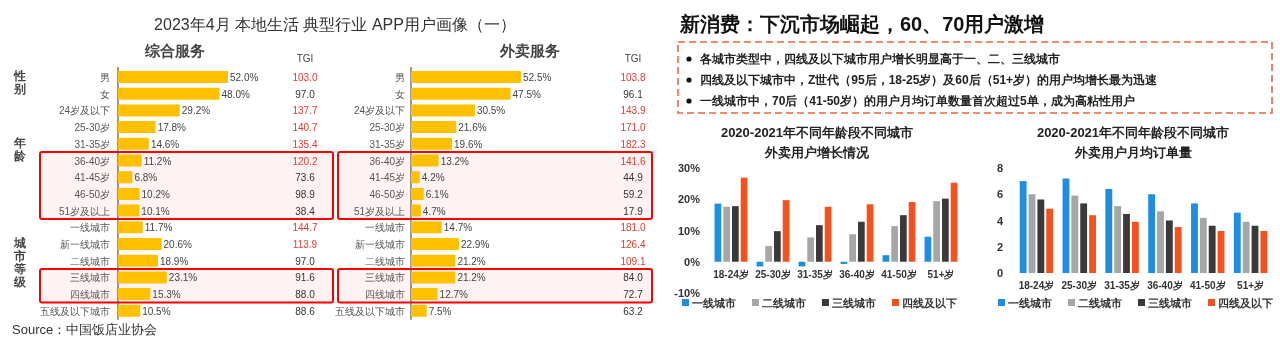 The height and width of the screenshot is (342, 1280). Describe the element at coordinates (689, 168) in the screenshot. I see `y-tick-label: 30%` at that location.